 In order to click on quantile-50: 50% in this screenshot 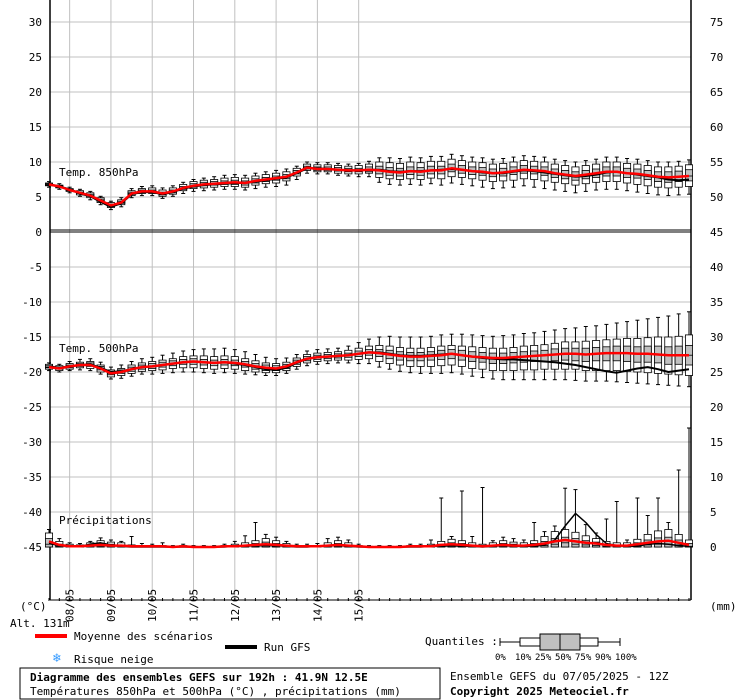, I will do `click(563, 658)`.